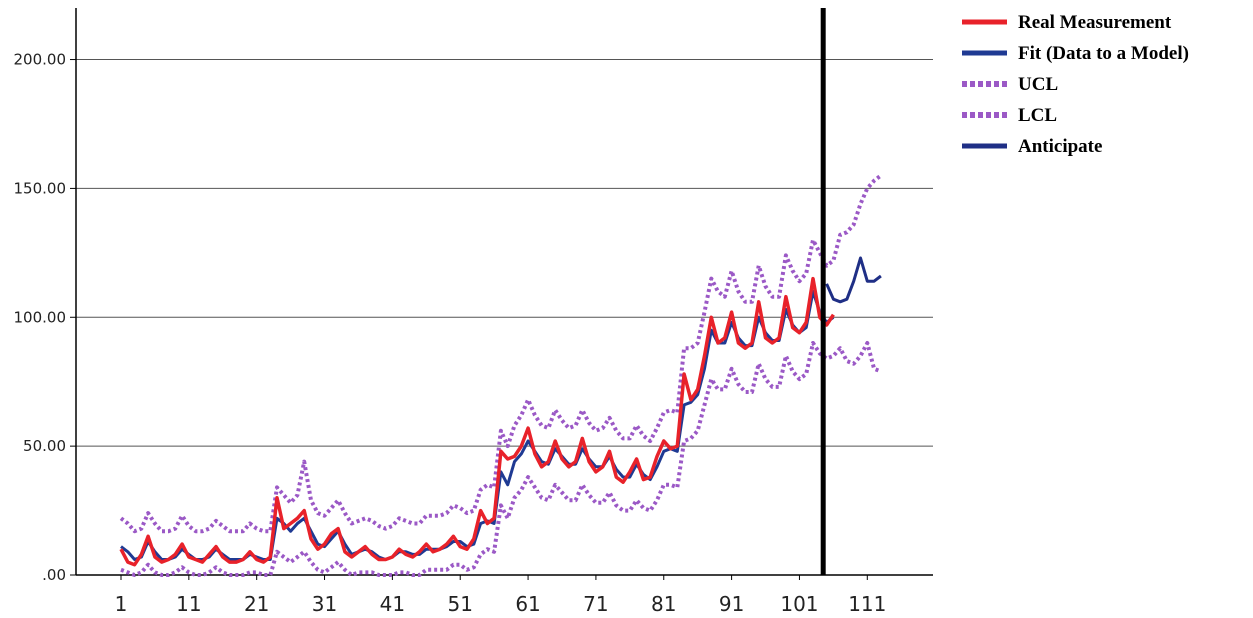 This screenshot has height=618, width=1253. Describe the element at coordinates (500, 595) in the screenshot. I see `x-axis-ticks: 1 11 21 31 41 51 61 71 81 91 101 111` at that location.